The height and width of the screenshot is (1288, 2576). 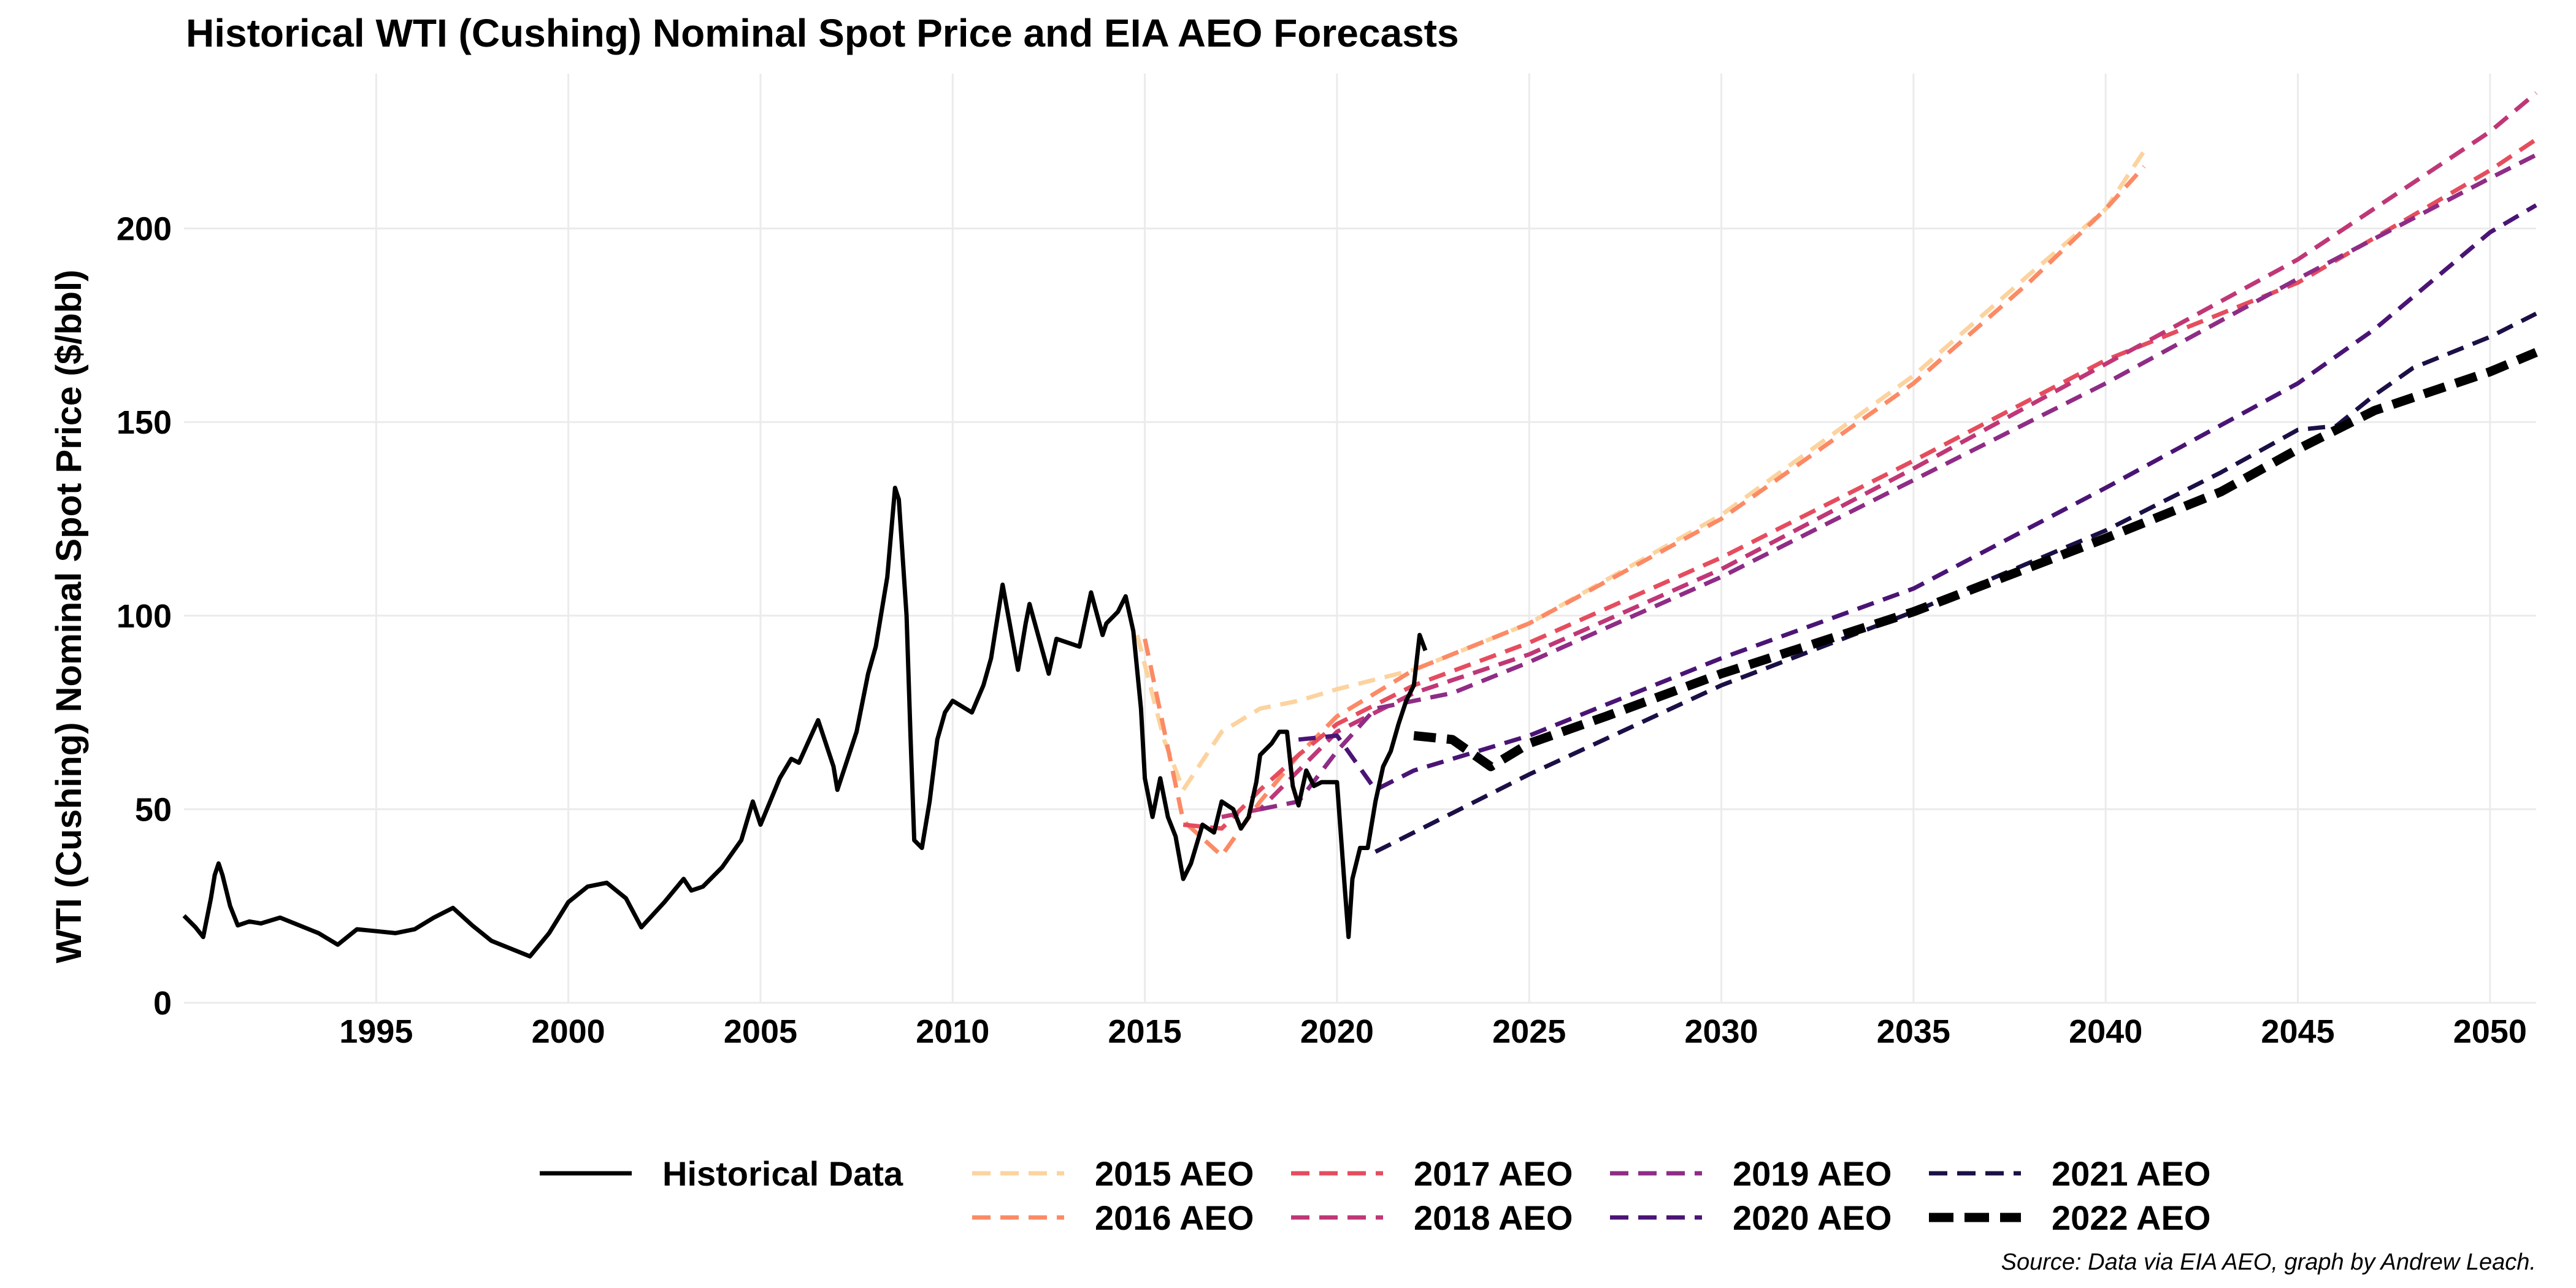 I want to click on series-line-2022-aeo, so click(x=1975, y=560).